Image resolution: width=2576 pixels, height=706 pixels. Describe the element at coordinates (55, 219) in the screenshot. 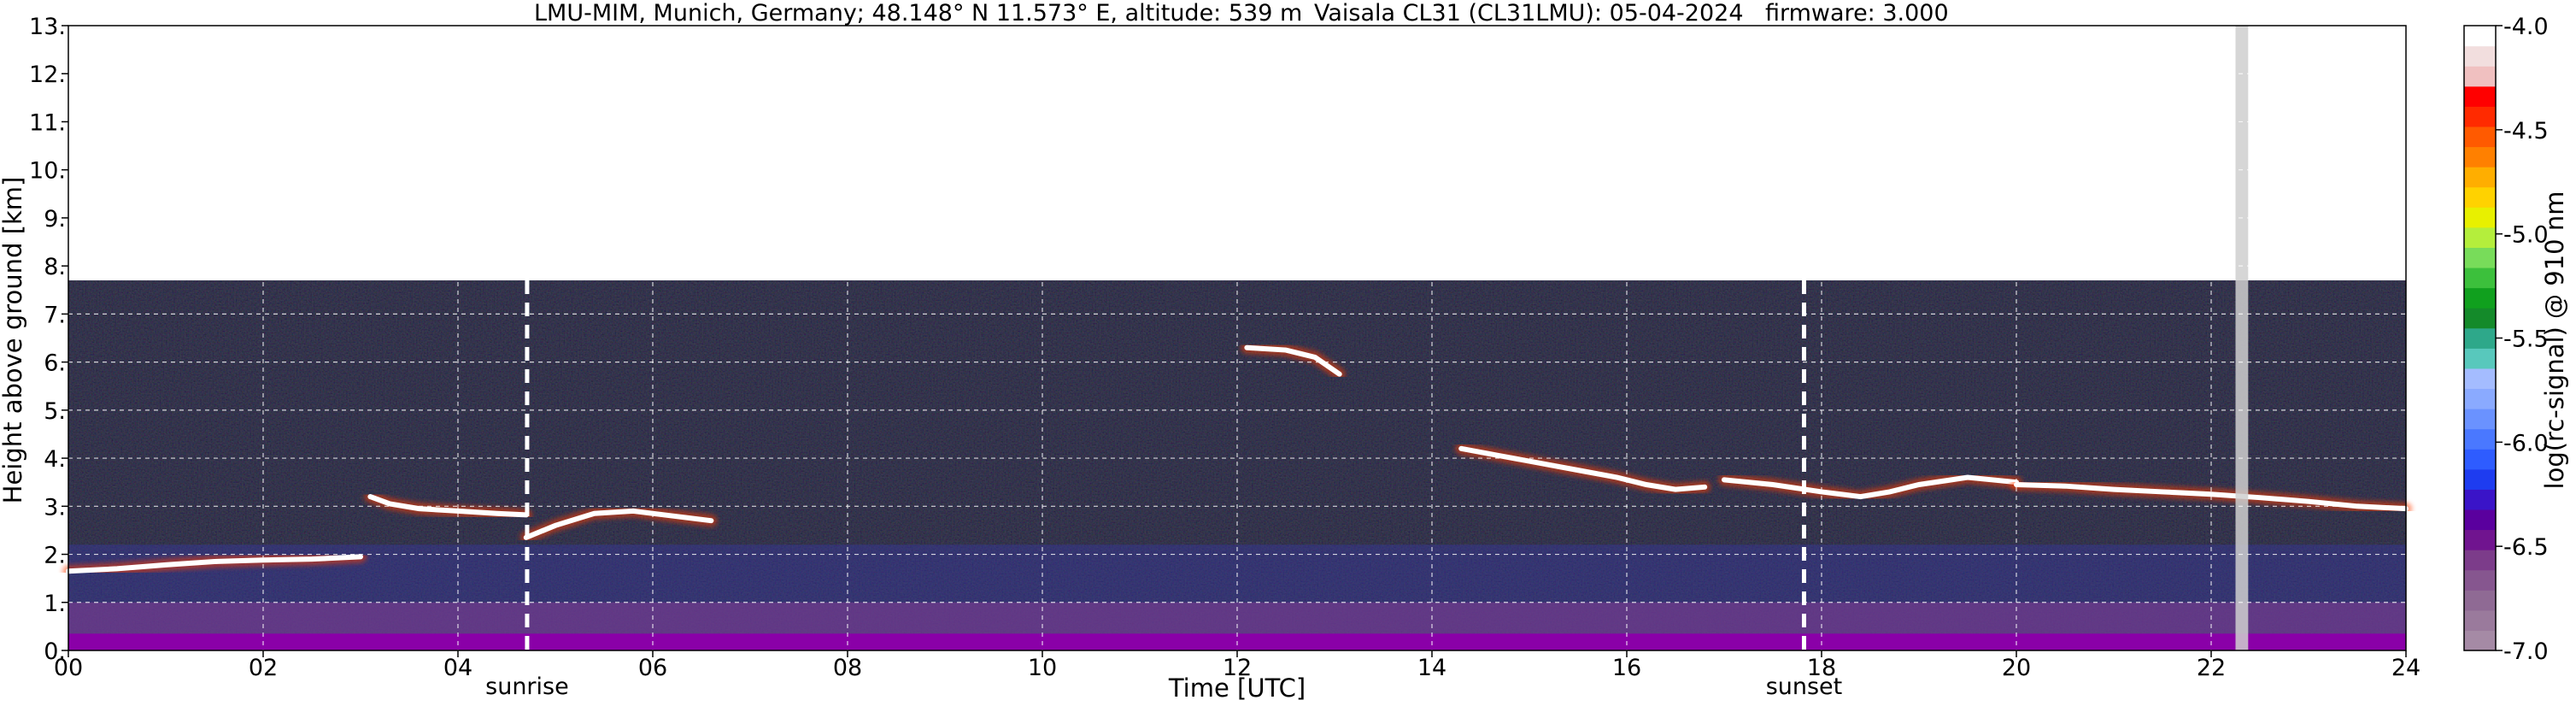

I see `y-tick-label: 9.` at that location.